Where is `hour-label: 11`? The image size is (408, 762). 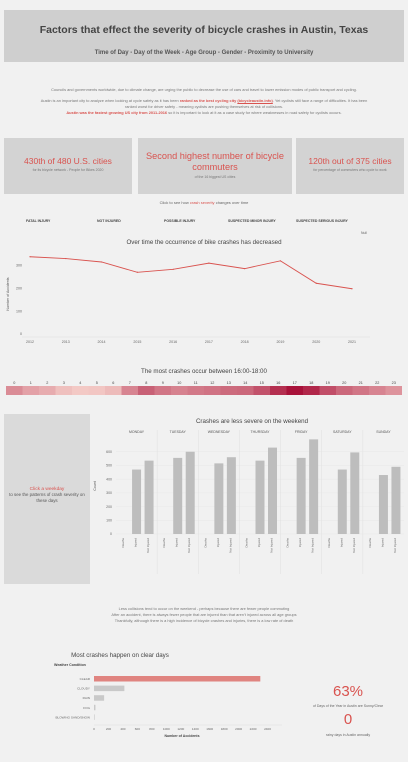 hour-label: 11 is located at coordinates (196, 383).